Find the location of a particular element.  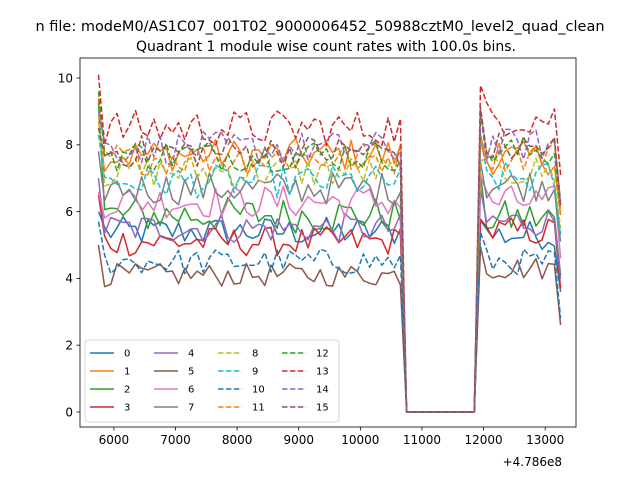

y-tick-label: 8 is located at coordinates (69, 145).